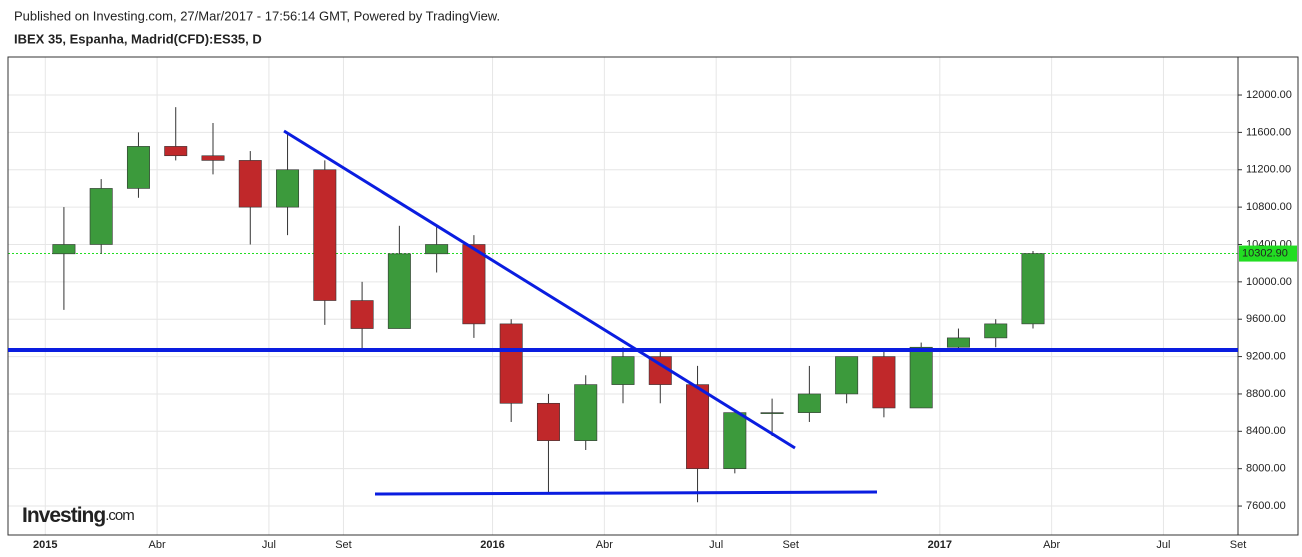 The width and height of the screenshot is (1302, 557). I want to click on bottom-line, so click(626, 493).